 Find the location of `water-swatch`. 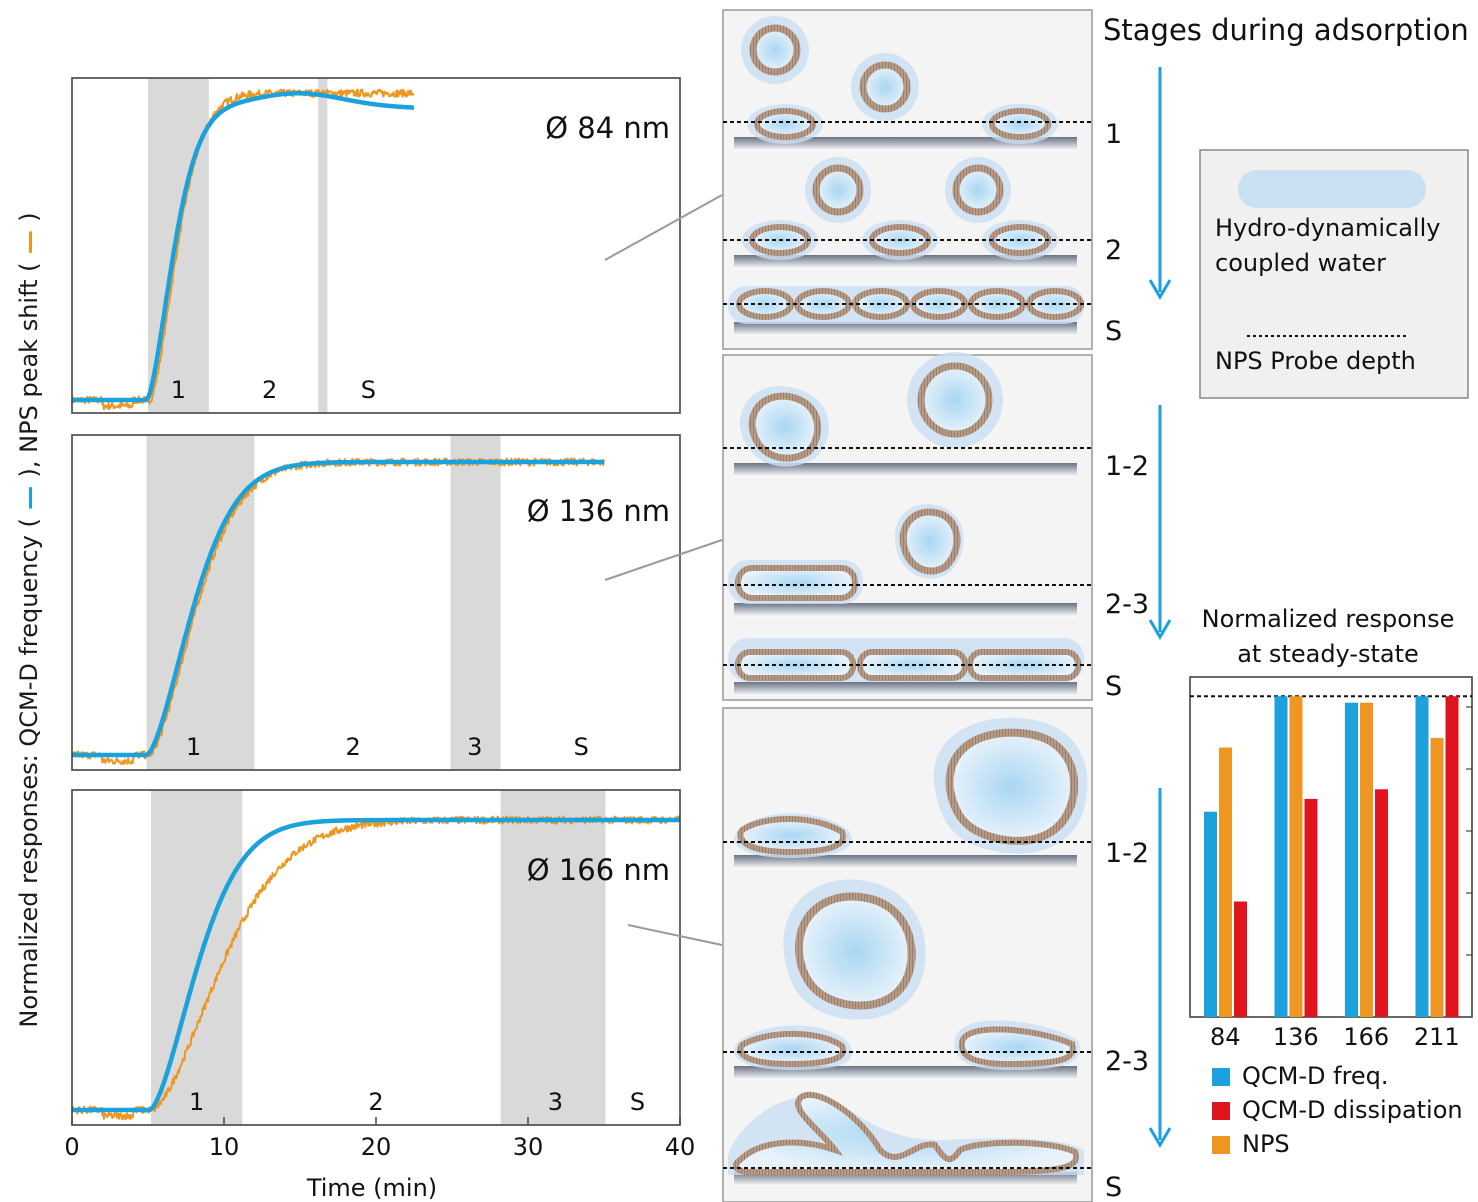

water-swatch is located at coordinates (1332, 189).